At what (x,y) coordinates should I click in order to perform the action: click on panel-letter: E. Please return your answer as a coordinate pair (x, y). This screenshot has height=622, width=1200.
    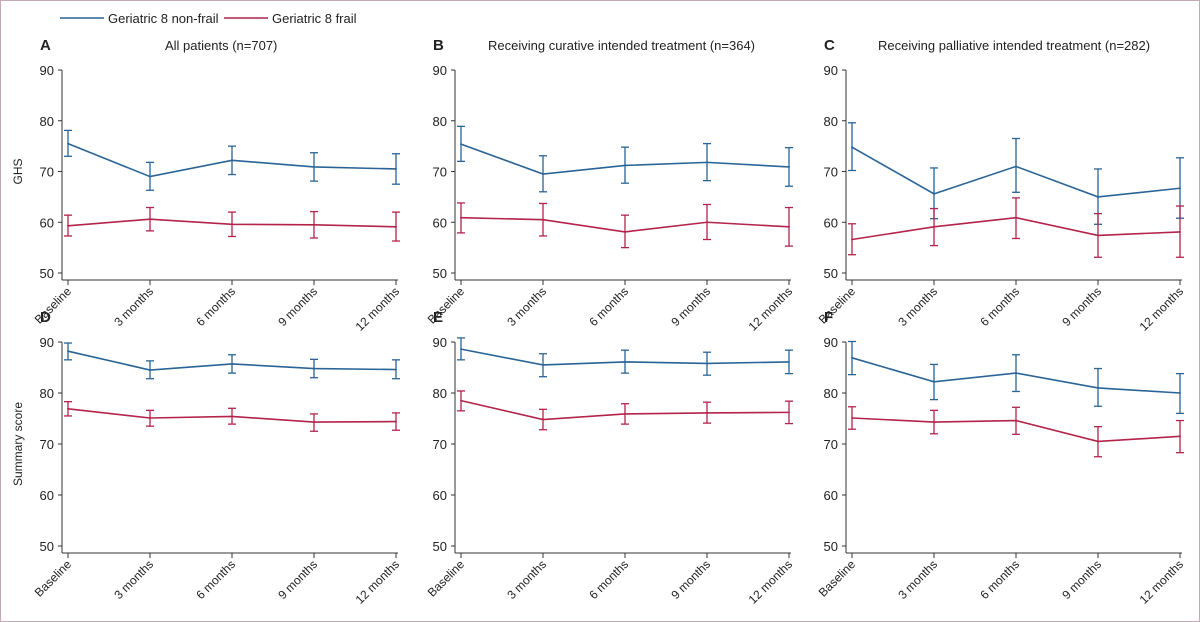
    Looking at the image, I should click on (438, 317).